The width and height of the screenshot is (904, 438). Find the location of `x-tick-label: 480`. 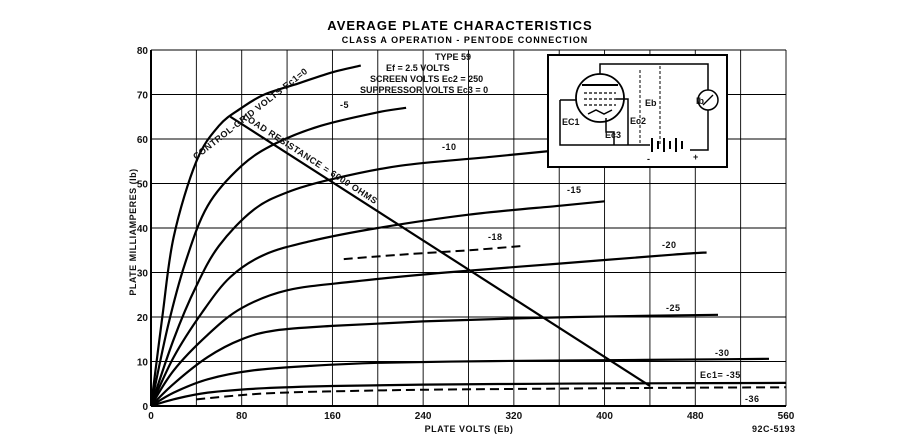

x-tick-label: 480 is located at coordinates (695, 416).